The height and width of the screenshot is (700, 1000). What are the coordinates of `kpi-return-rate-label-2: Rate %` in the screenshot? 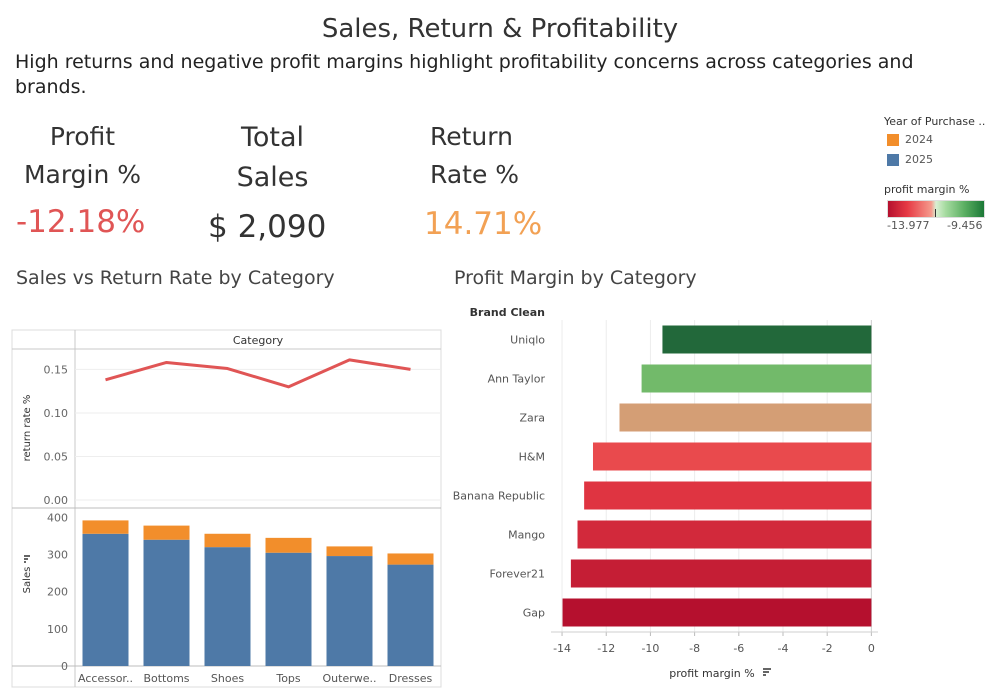 It's located at (475, 174).